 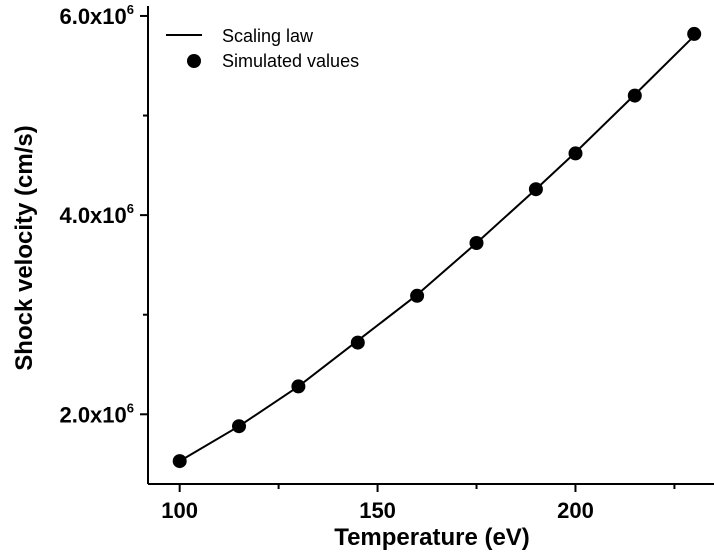 What do you see at coordinates (179, 510) in the screenshot?
I see `x-tick-label-100: 100` at bounding box center [179, 510].